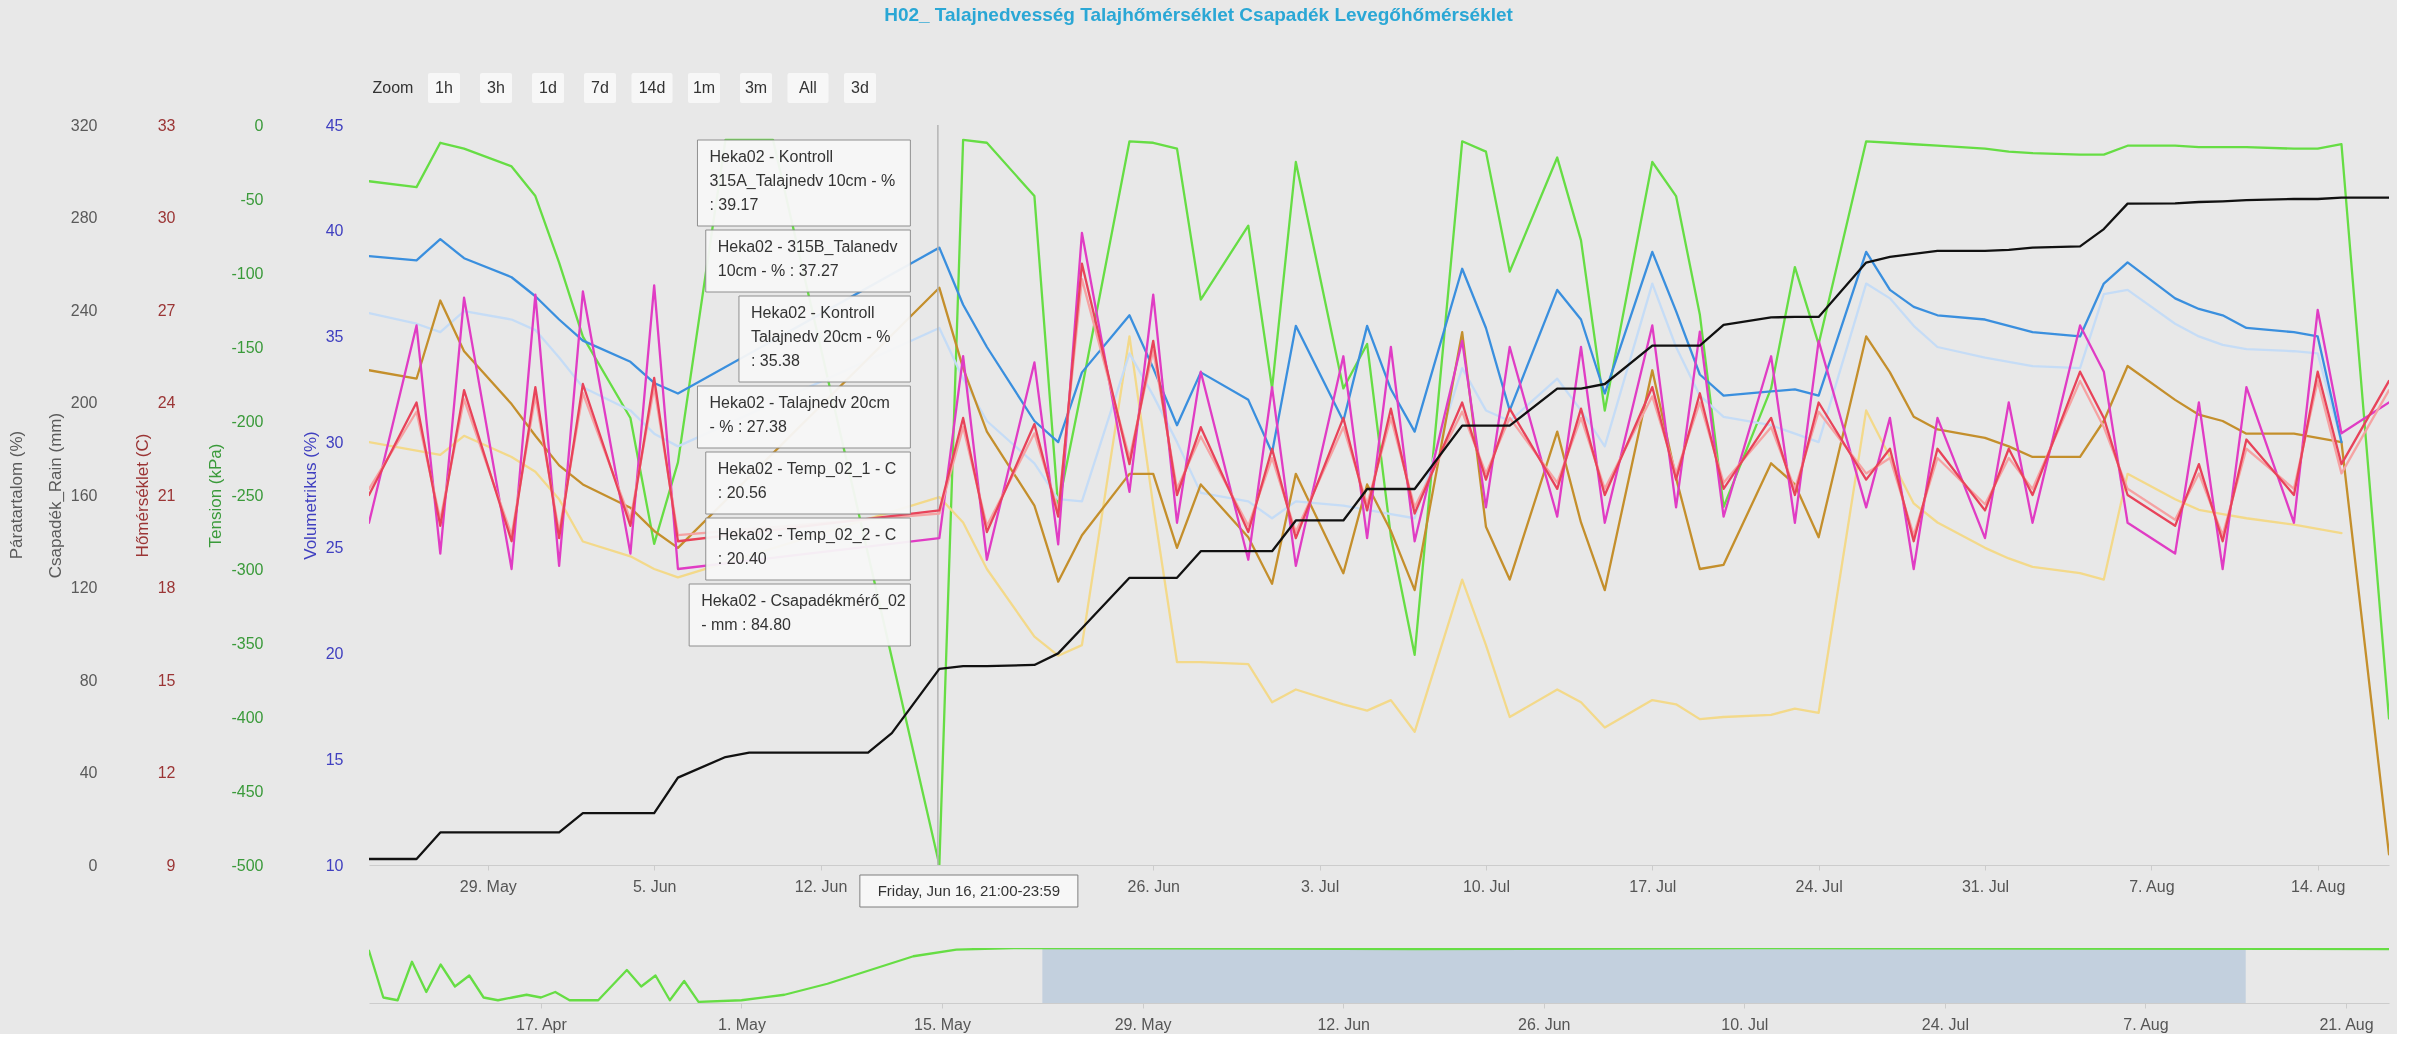 The height and width of the screenshot is (1055, 2428). Describe the element at coordinates (820, 336) in the screenshot. I see `annotation: Heka02 - Kontroll Talajnedv 20cm - % : 35.38` at that location.